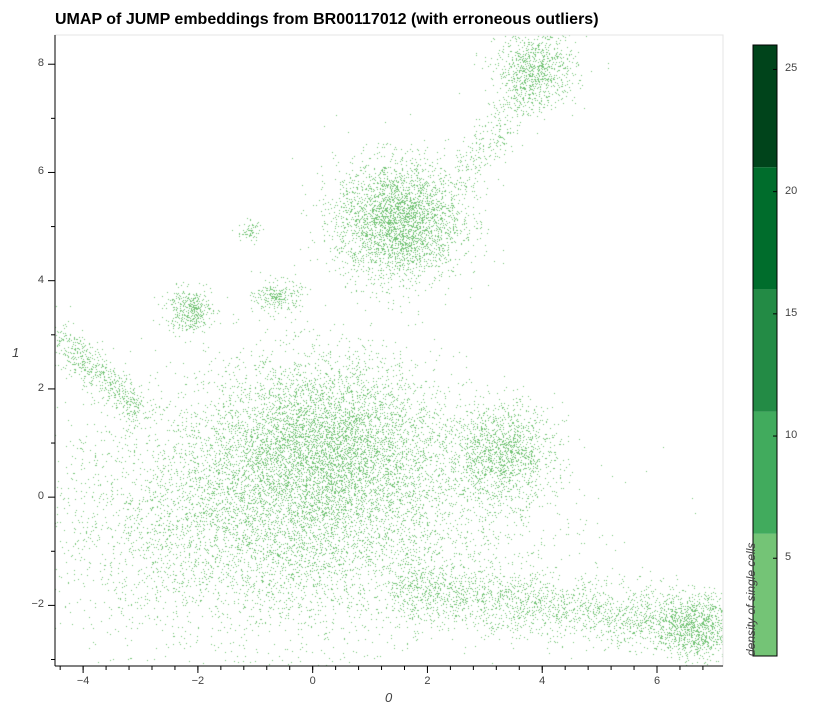  Describe the element at coordinates (791, 312) in the screenshot. I see `colorbar-tick-label: 15` at that location.